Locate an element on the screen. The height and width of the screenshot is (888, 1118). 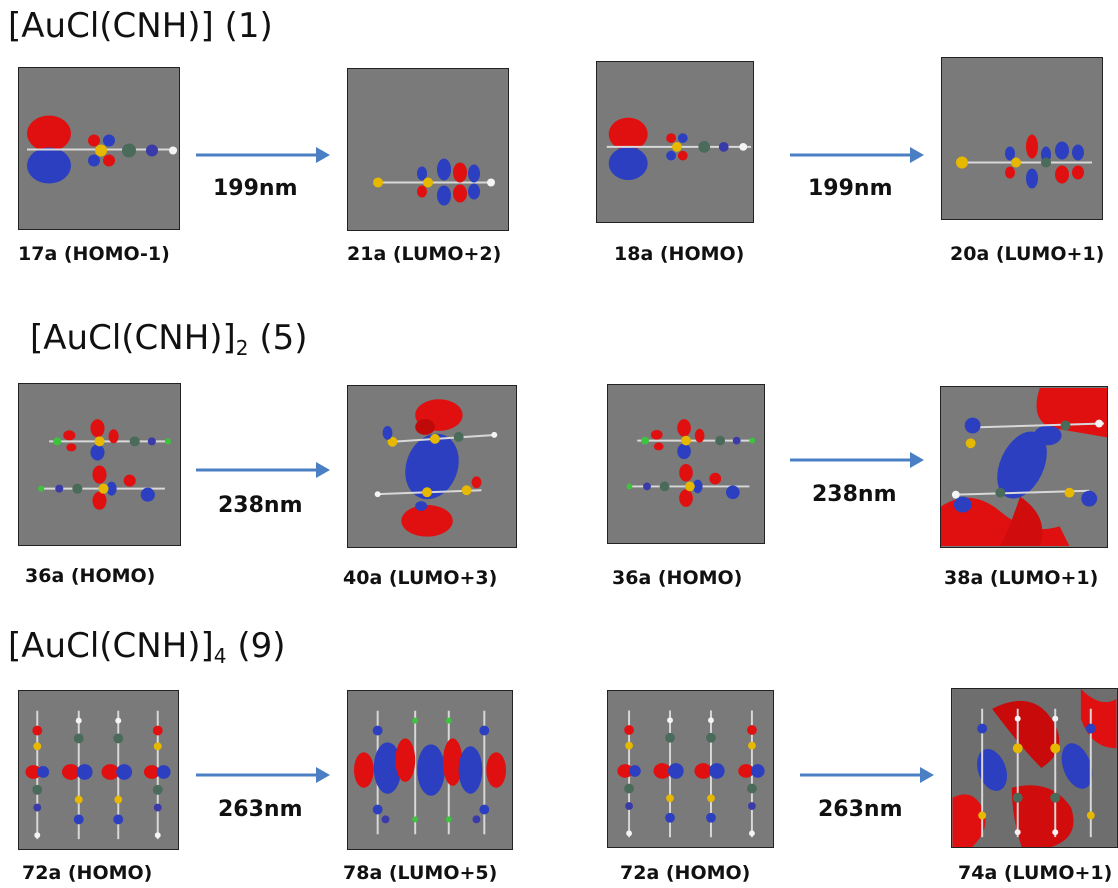
orbital-caption: 78a (LUMO+5) is located at coordinates (420, 873).